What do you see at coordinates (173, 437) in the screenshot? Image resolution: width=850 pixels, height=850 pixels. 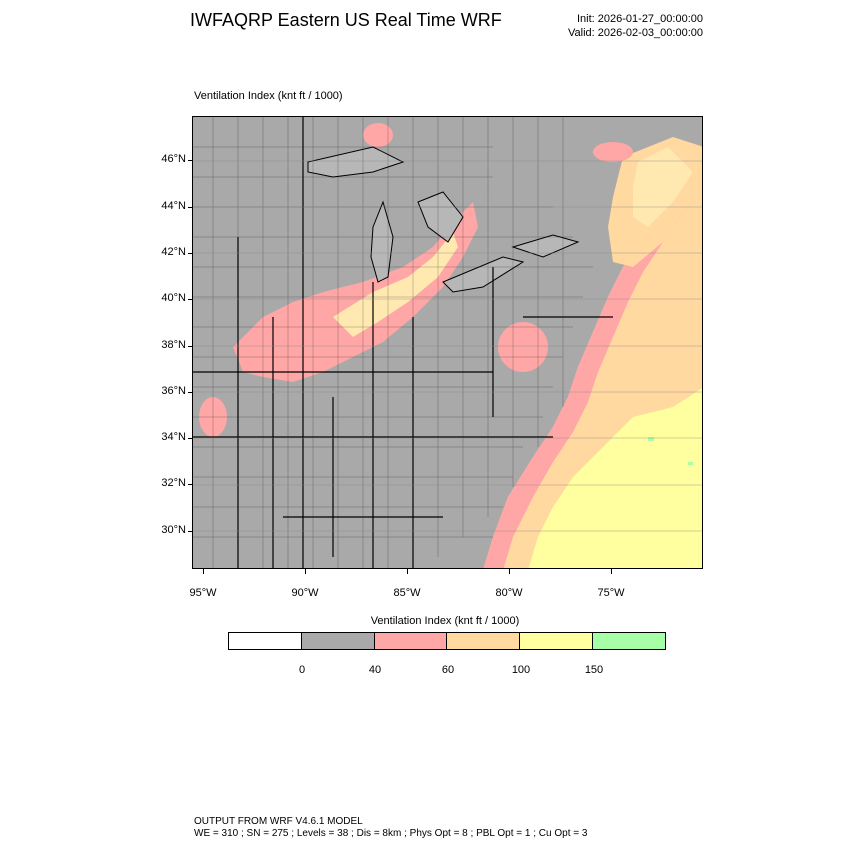 I see `lat-label-34n: 34°N` at bounding box center [173, 437].